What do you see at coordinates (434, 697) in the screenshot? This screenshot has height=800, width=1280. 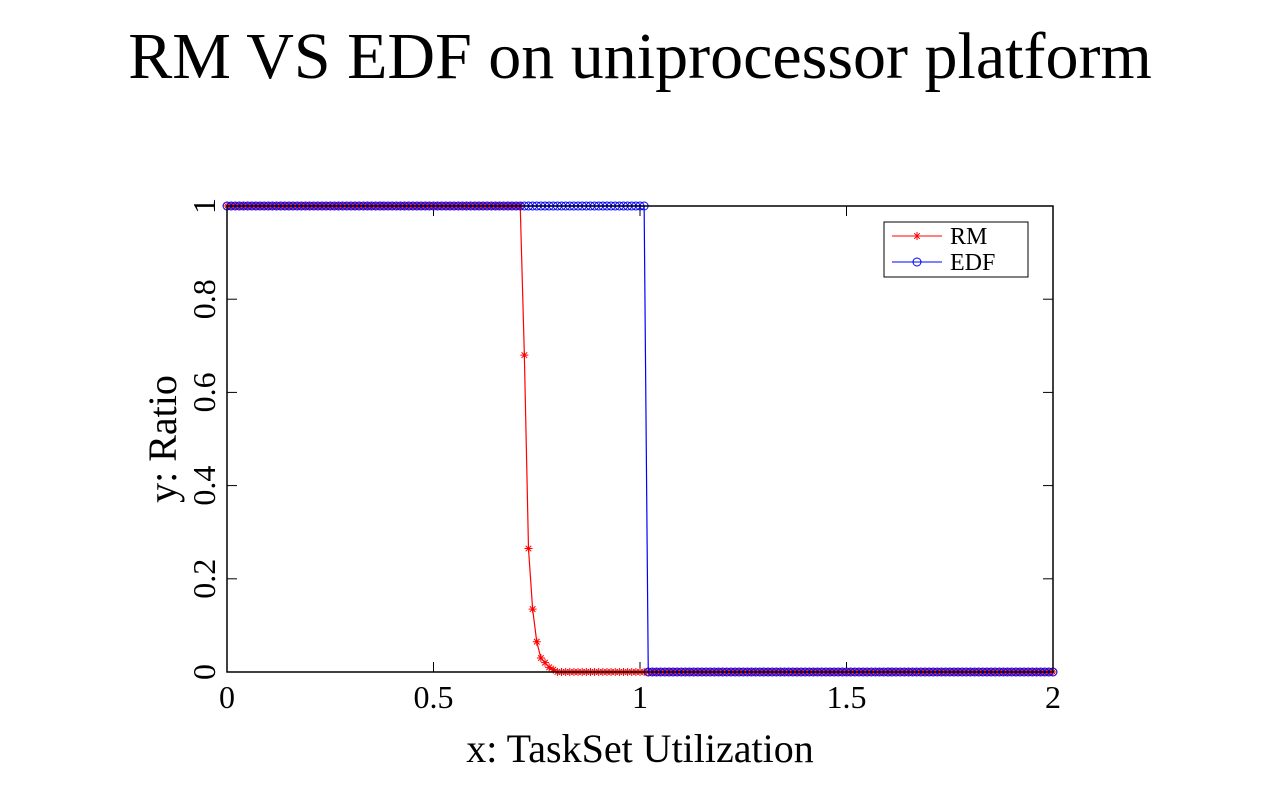 I see `x-tick-label: 0.5` at bounding box center [434, 697].